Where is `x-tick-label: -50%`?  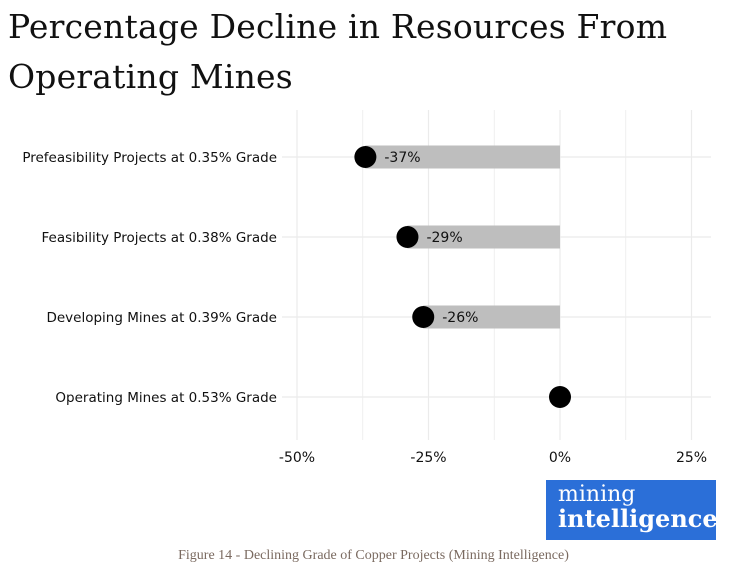 x-tick-label: -50% is located at coordinates (297, 458).